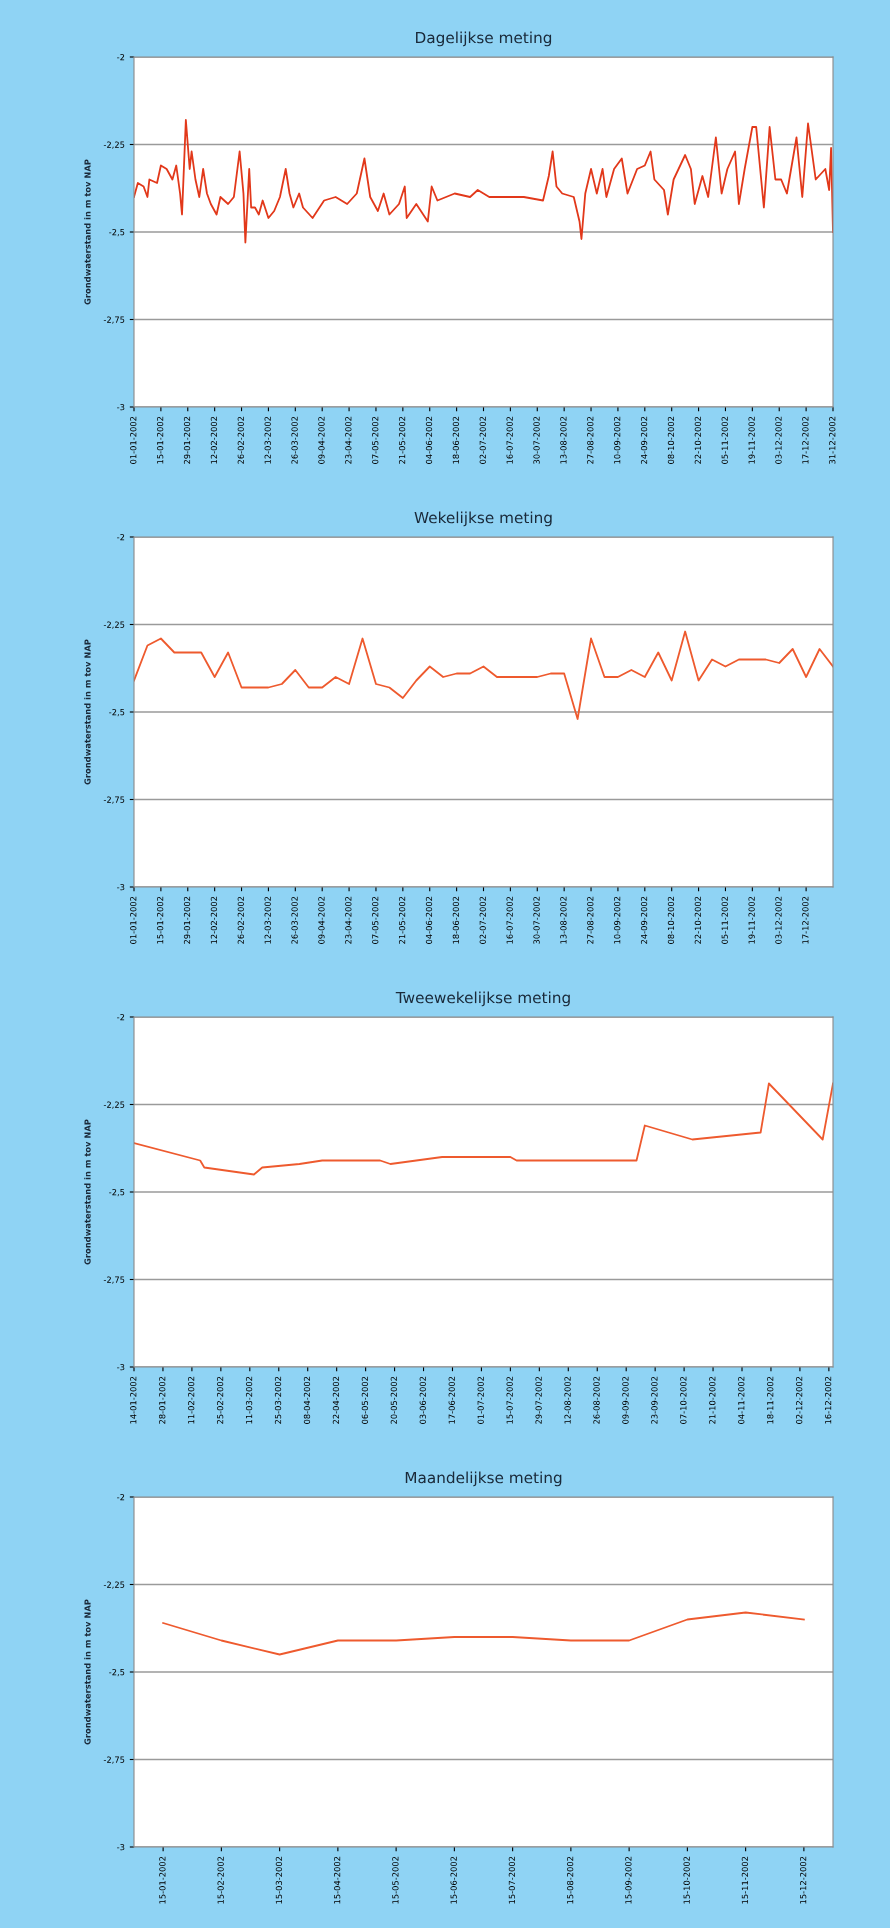  I want to click on x-tick-label: 03-06-2002, so click(422, 1400).